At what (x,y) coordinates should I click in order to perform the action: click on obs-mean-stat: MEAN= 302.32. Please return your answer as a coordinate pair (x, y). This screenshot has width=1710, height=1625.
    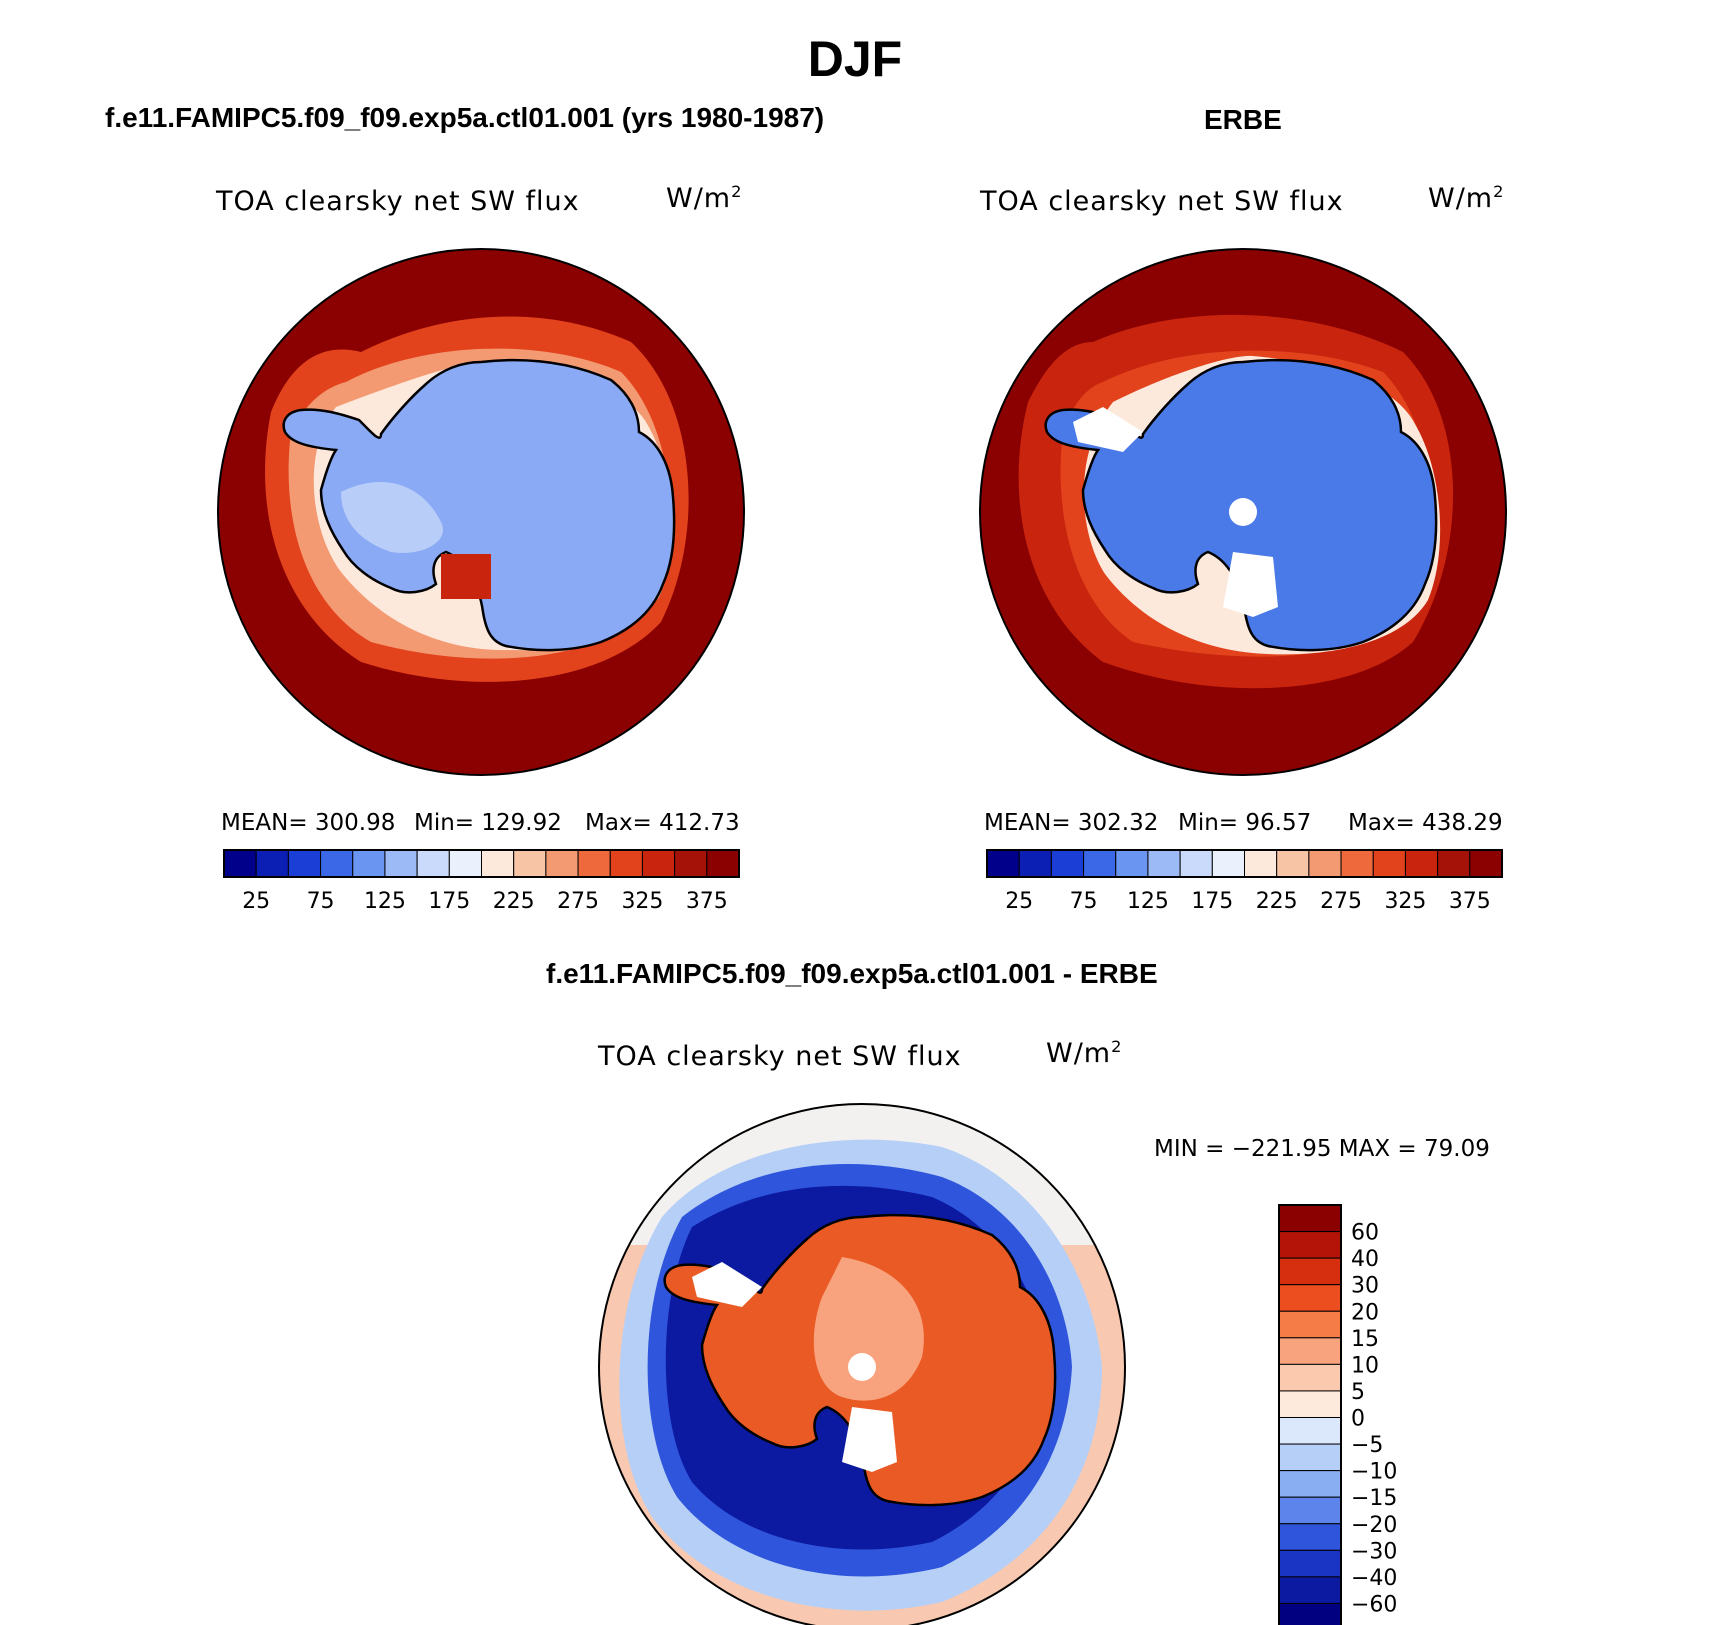
    Looking at the image, I should click on (1071, 823).